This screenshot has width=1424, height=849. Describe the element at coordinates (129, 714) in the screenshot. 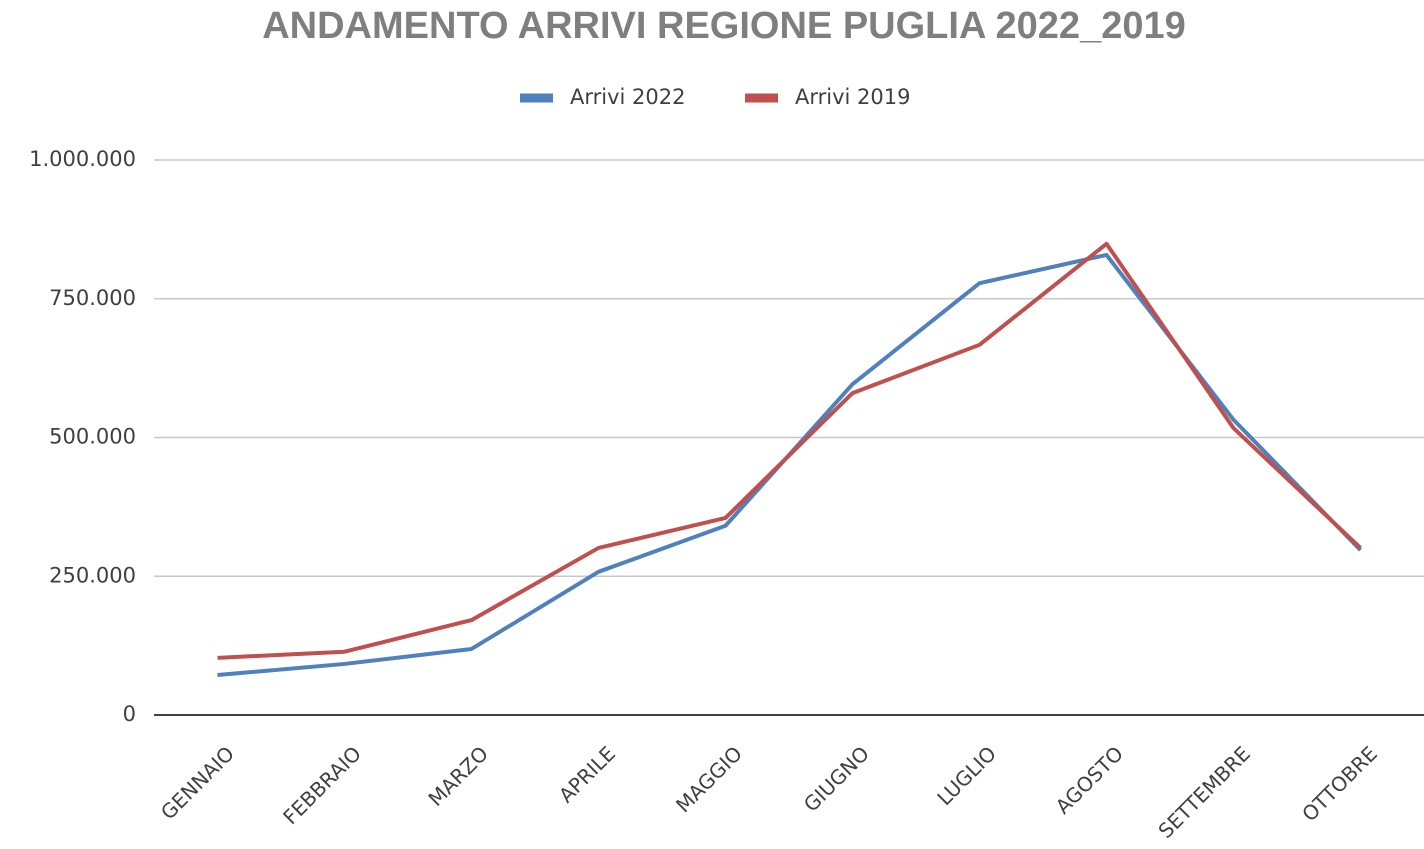

I see `y-tick-label: 0` at that location.